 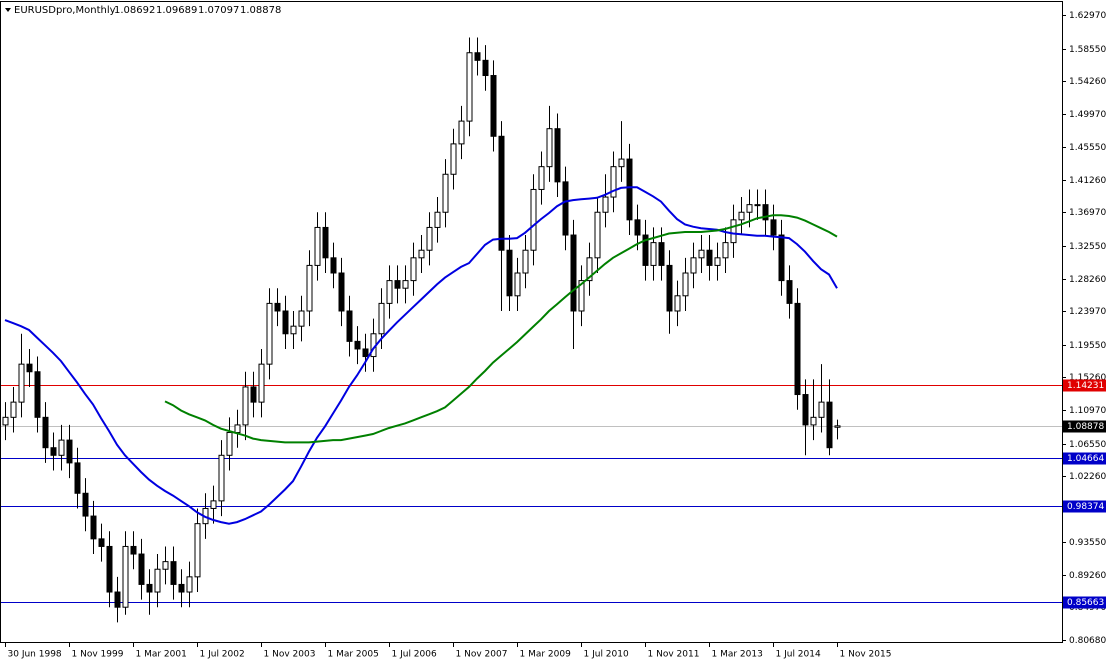 What do you see at coordinates (674, 655) in the screenshot?
I see `x-tick-label: 1 Nov 2011` at bounding box center [674, 655].